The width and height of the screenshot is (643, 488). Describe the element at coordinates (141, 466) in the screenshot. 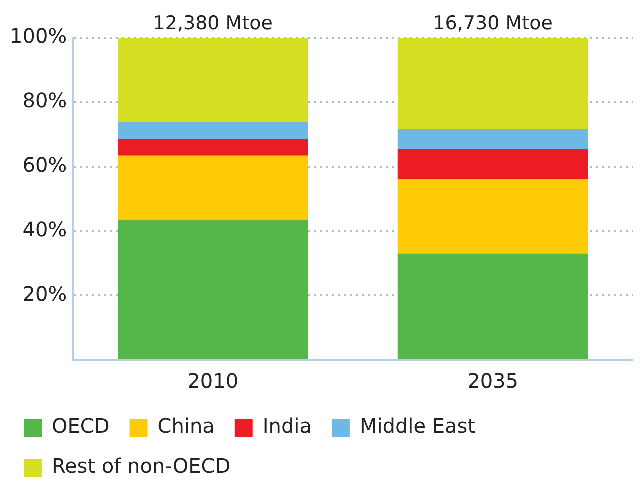

I see `legend-label: Rest of non-OECD` at that location.